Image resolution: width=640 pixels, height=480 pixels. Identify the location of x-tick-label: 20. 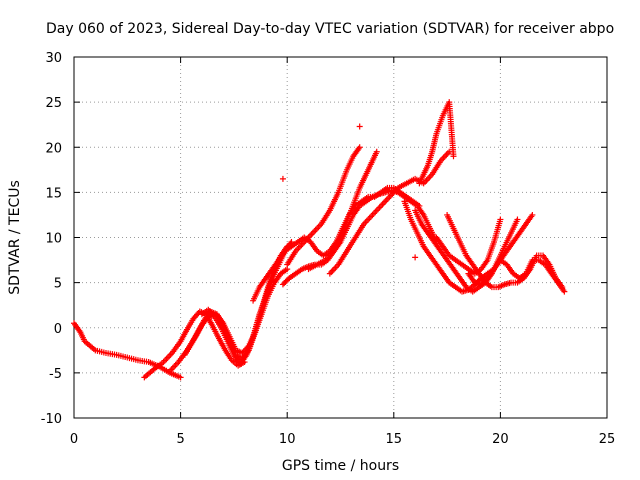
(500, 439).